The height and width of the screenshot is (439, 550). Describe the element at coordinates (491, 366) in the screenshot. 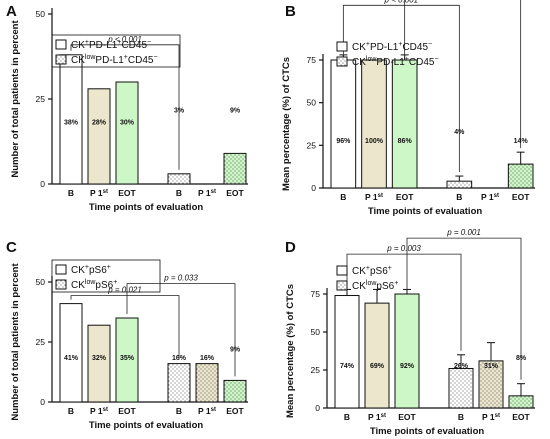

I see `data-label: 31%` at that location.